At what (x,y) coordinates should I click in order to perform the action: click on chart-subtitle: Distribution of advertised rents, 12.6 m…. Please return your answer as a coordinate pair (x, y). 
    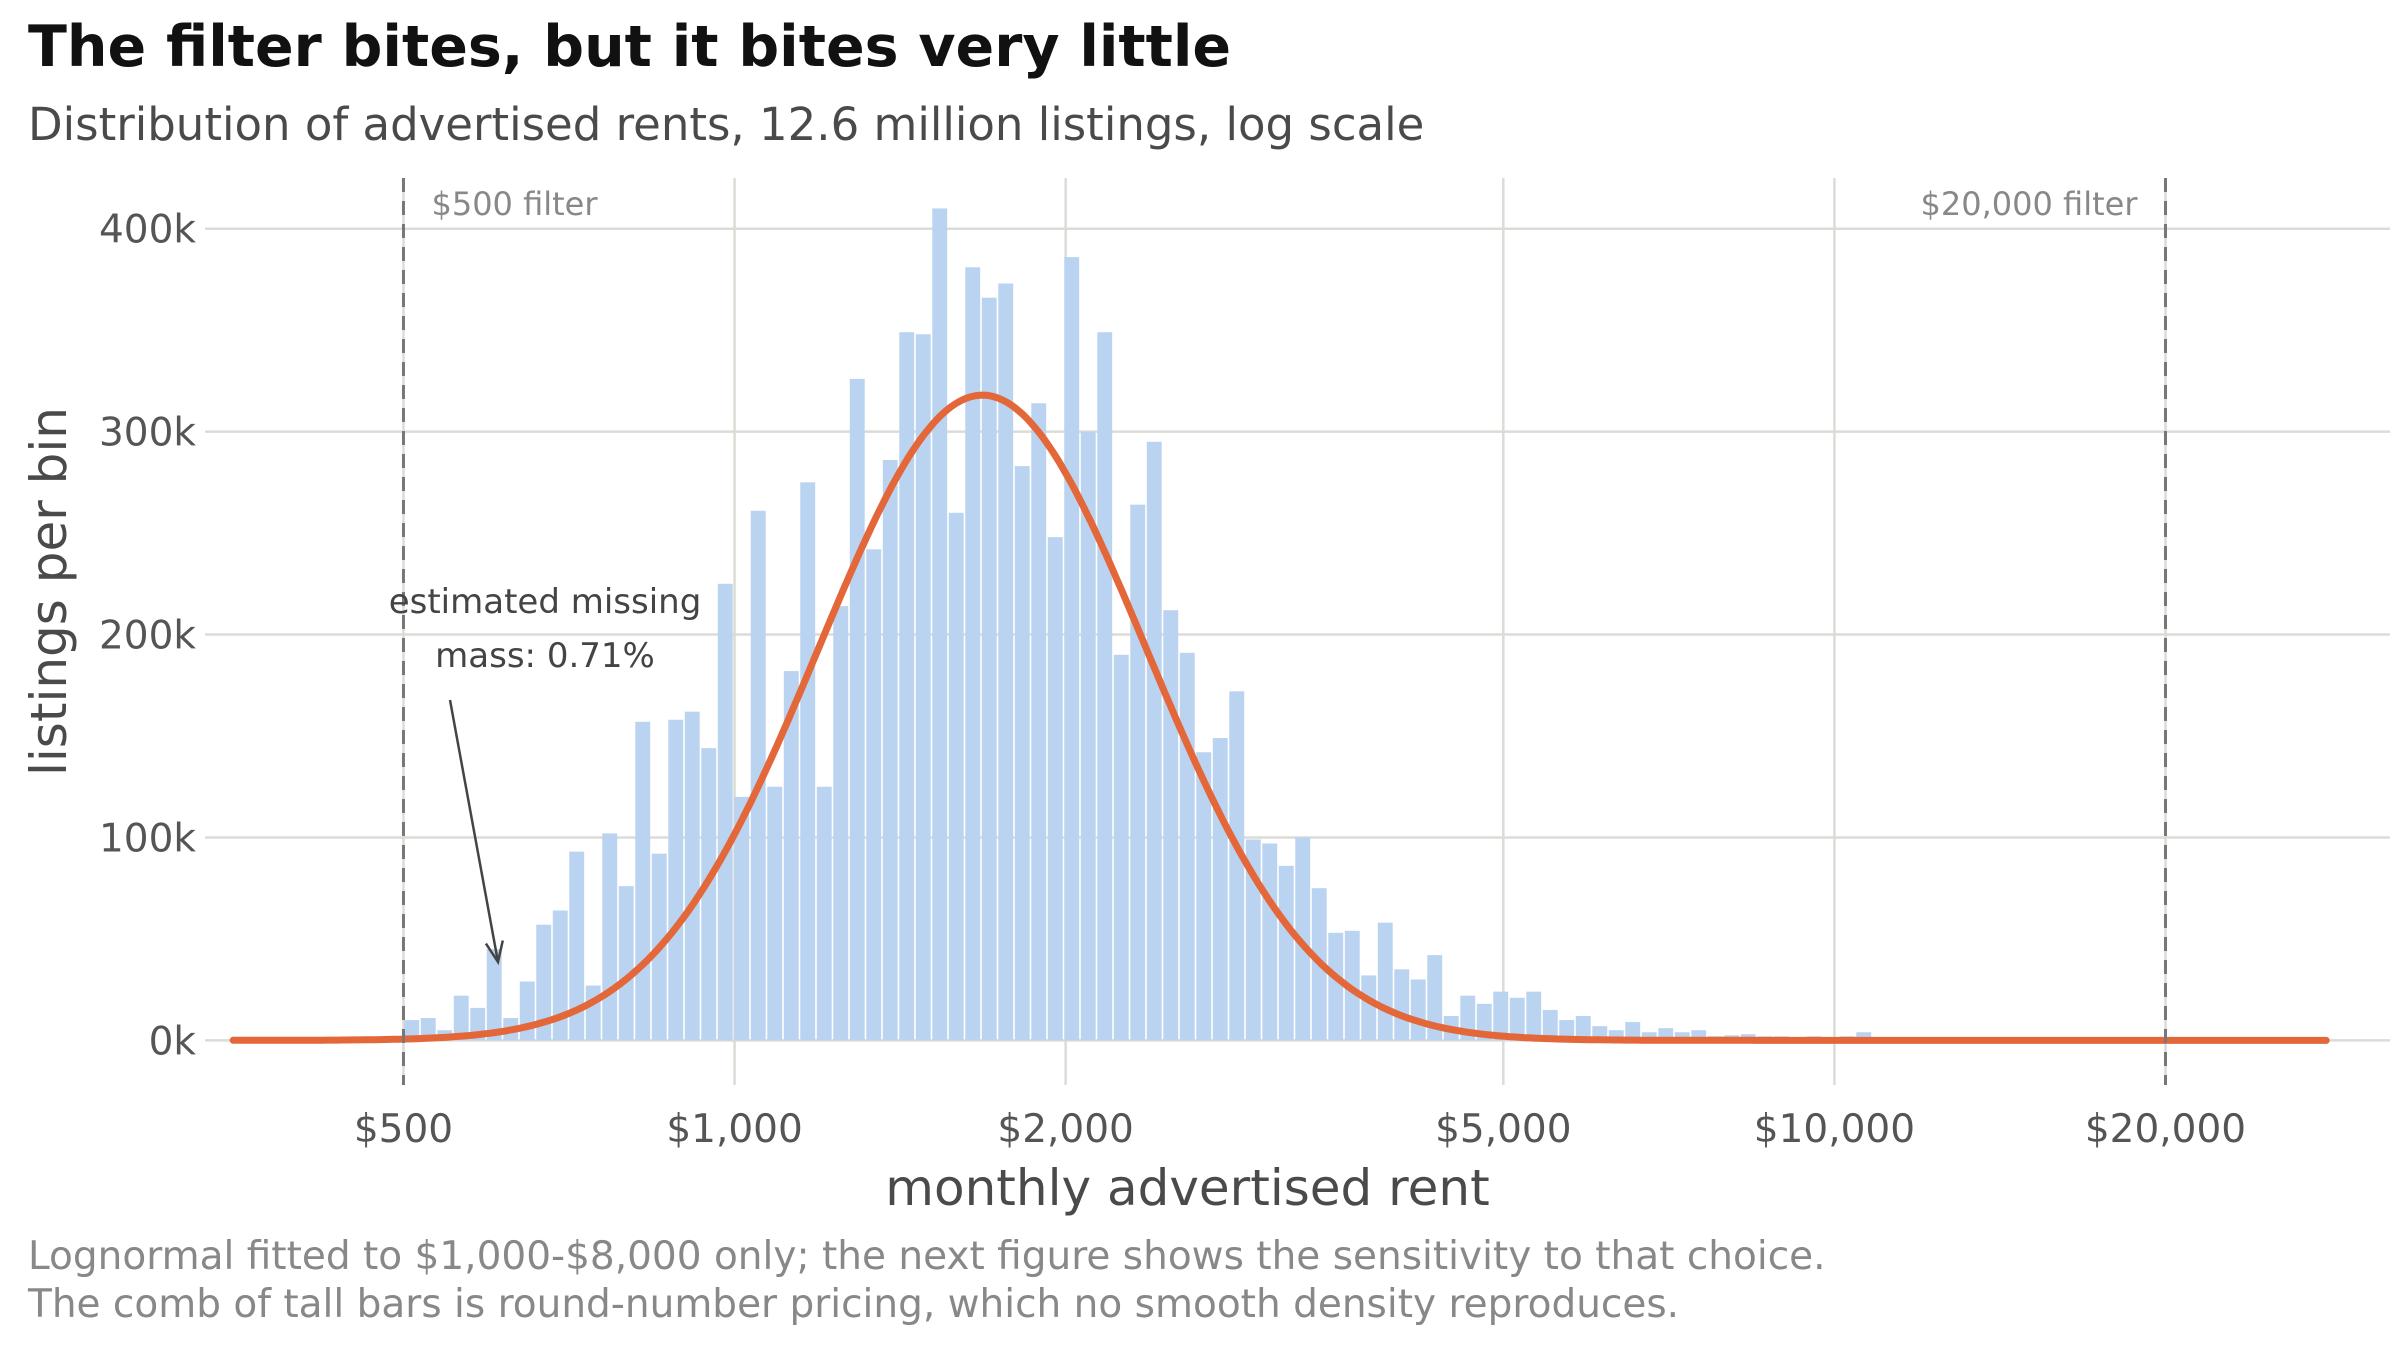
    Looking at the image, I should click on (726, 124).